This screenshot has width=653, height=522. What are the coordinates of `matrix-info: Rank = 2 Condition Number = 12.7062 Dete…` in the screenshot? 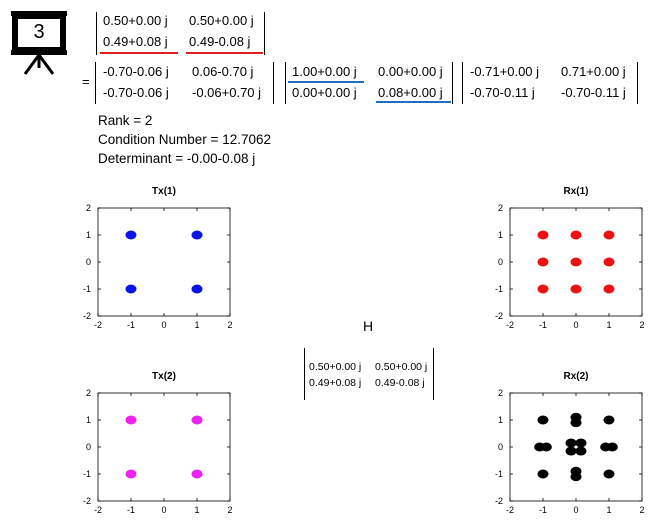 It's located at (184, 139).